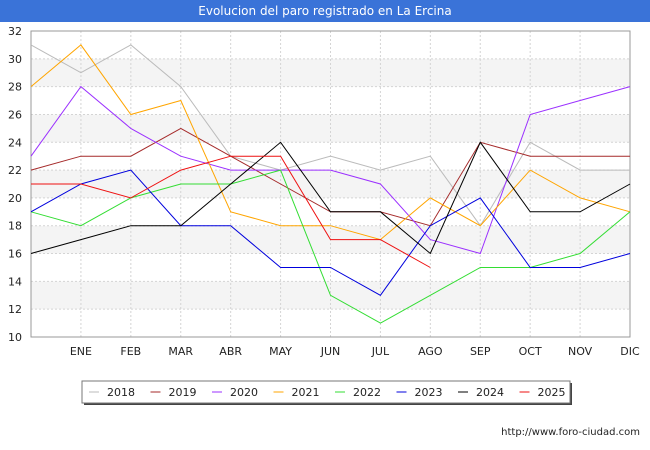 The height and width of the screenshot is (450, 650). Describe the element at coordinates (15, 87) in the screenshot. I see `y-tick-label: 28` at that location.